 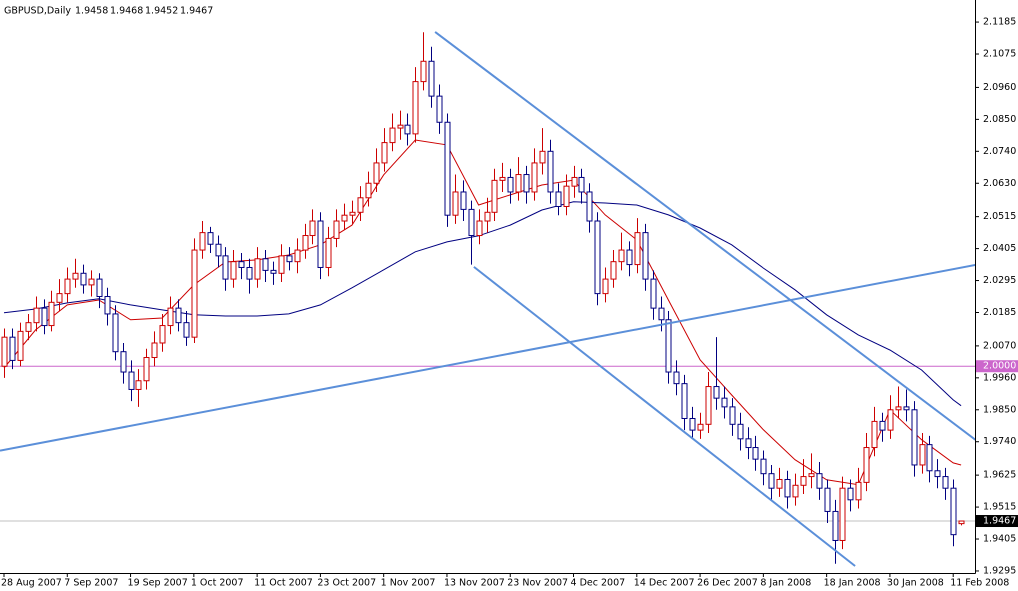 What do you see at coordinates (408, 583) in the screenshot?
I see `x-tick-label: 1 Nov 2007` at bounding box center [408, 583].